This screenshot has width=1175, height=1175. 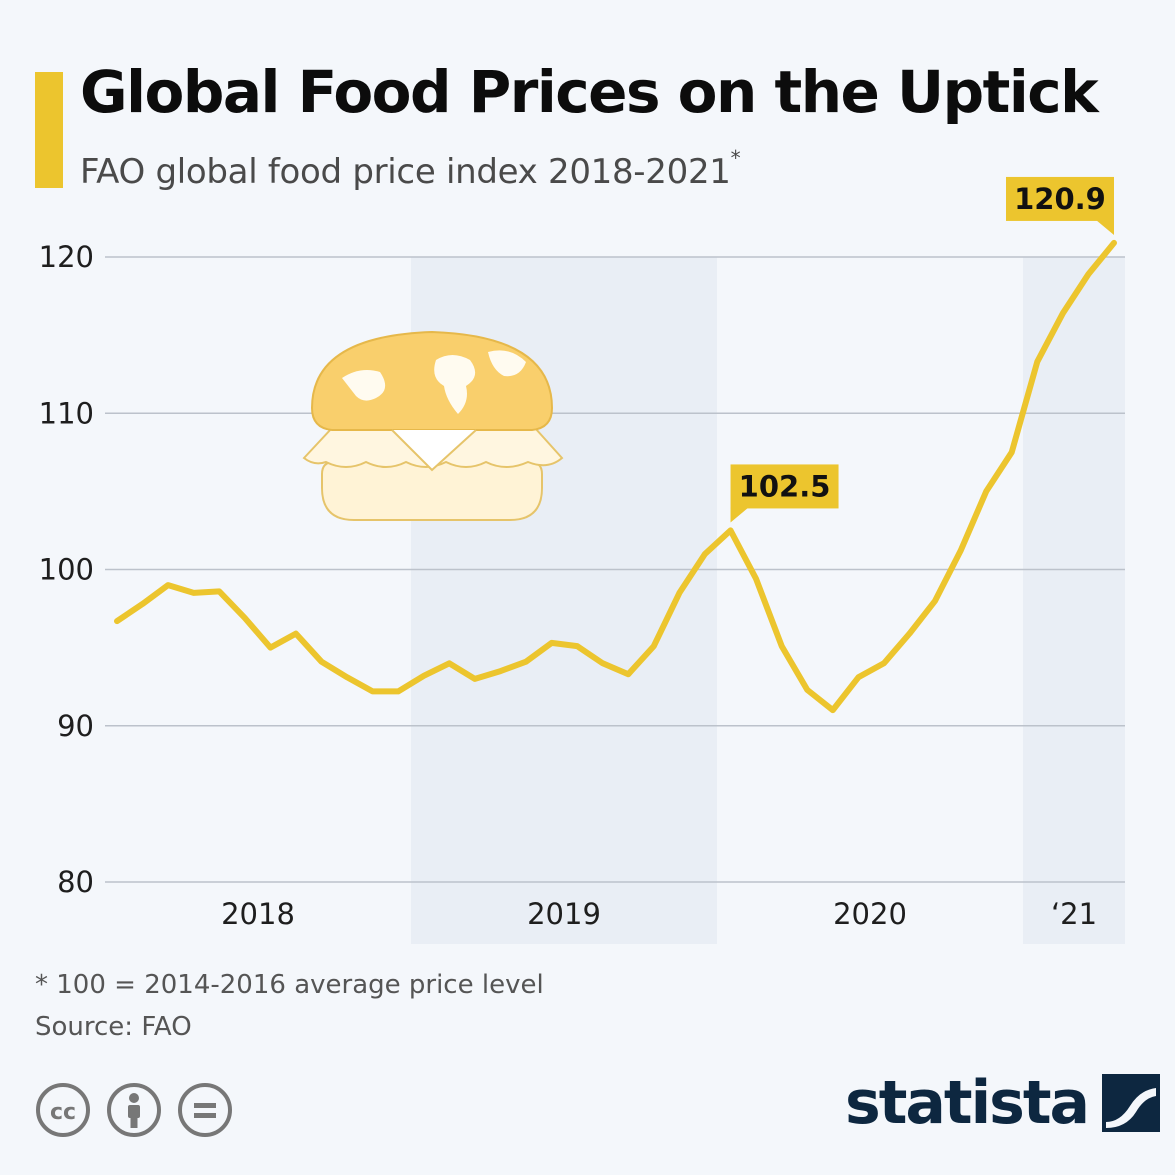 I want to click on callout-label: 102.5, so click(x=785, y=486).